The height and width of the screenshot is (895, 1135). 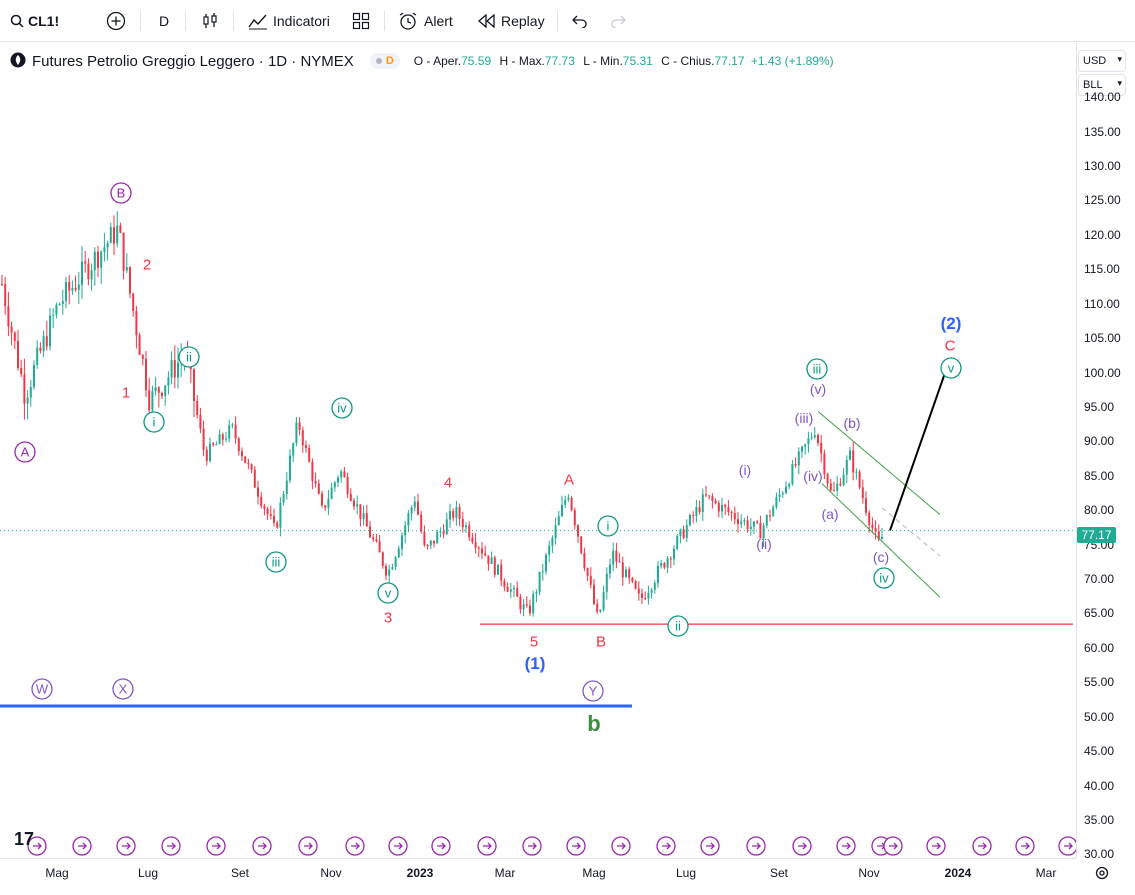 What do you see at coordinates (688, 61) in the screenshot?
I see `close-label: C - Chius.` at bounding box center [688, 61].